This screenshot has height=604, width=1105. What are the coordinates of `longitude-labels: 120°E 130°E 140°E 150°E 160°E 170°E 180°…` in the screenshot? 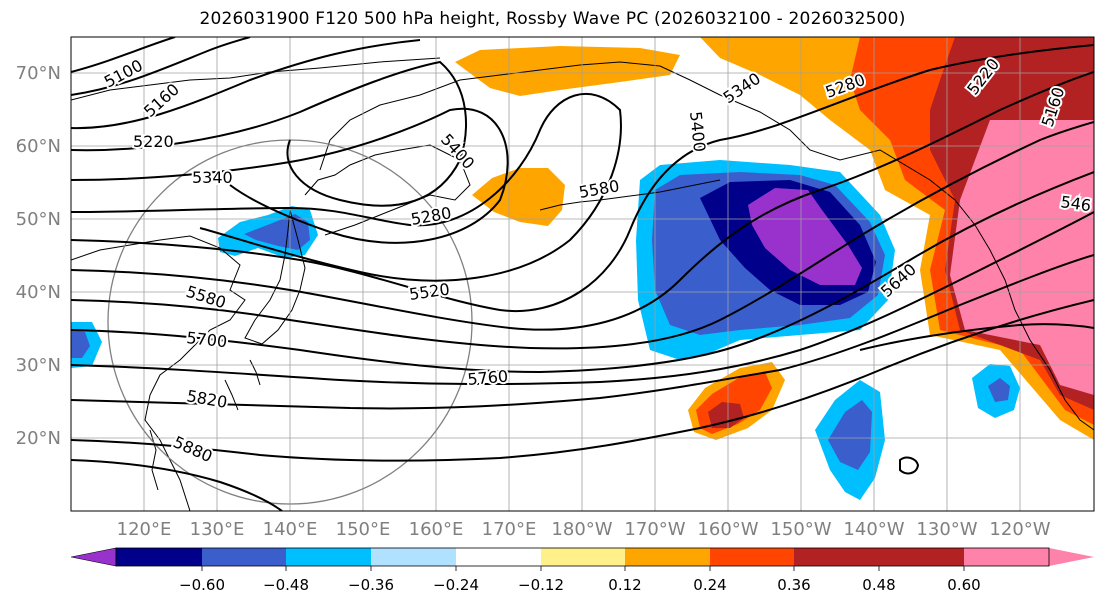 It's located at (584, 529).